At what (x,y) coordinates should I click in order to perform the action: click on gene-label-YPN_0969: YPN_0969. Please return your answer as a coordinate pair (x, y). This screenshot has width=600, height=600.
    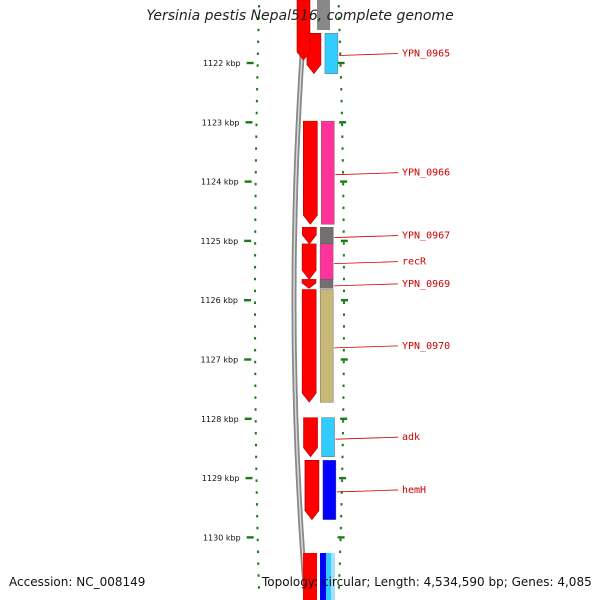
    Looking at the image, I should click on (426, 284).